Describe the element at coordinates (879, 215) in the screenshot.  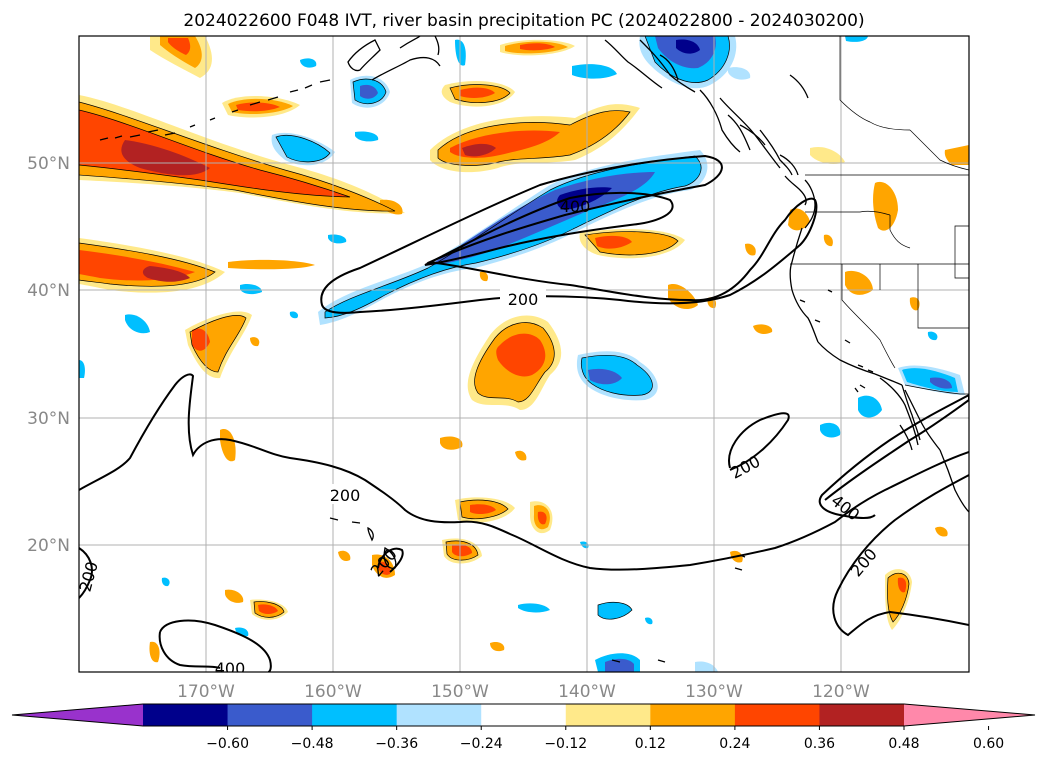
I see `political-borders` at that location.